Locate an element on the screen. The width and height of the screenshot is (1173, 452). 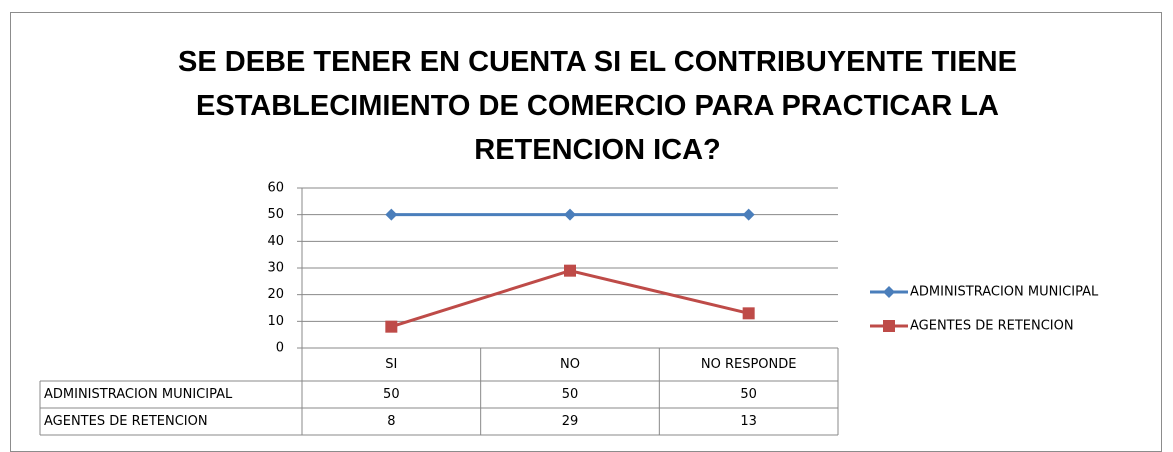
table-row-label: ADMINISTRACION MUNICIPAL is located at coordinates (138, 394).